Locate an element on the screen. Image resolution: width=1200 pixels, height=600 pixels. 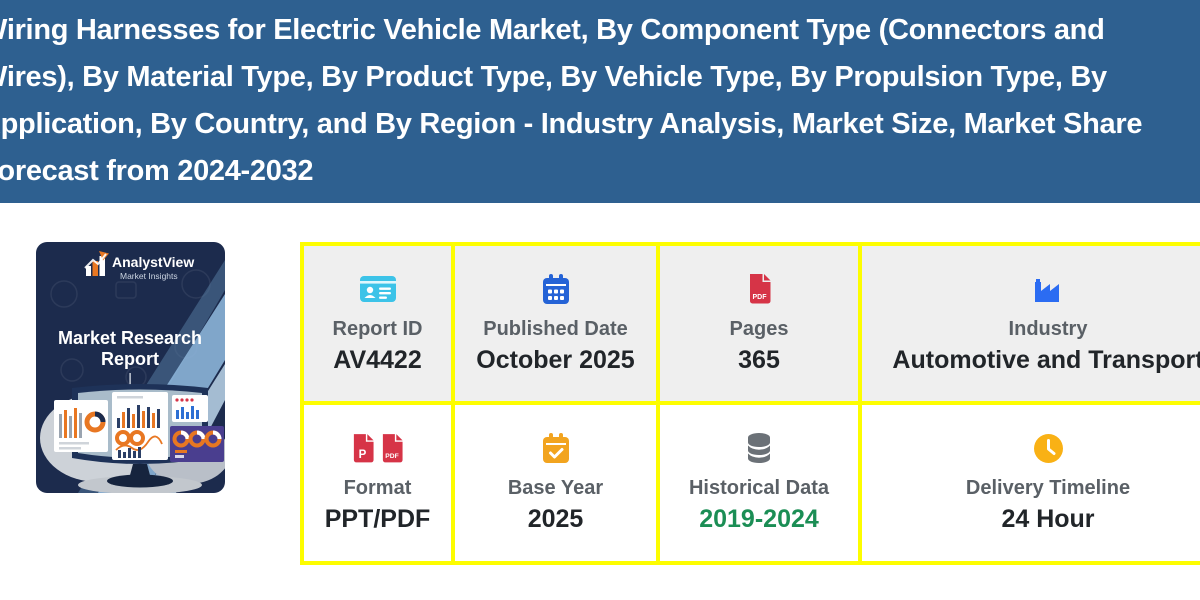
card-delivery-timeline: Delivery Timeline 24 Hour is located at coordinates (1031, 483).